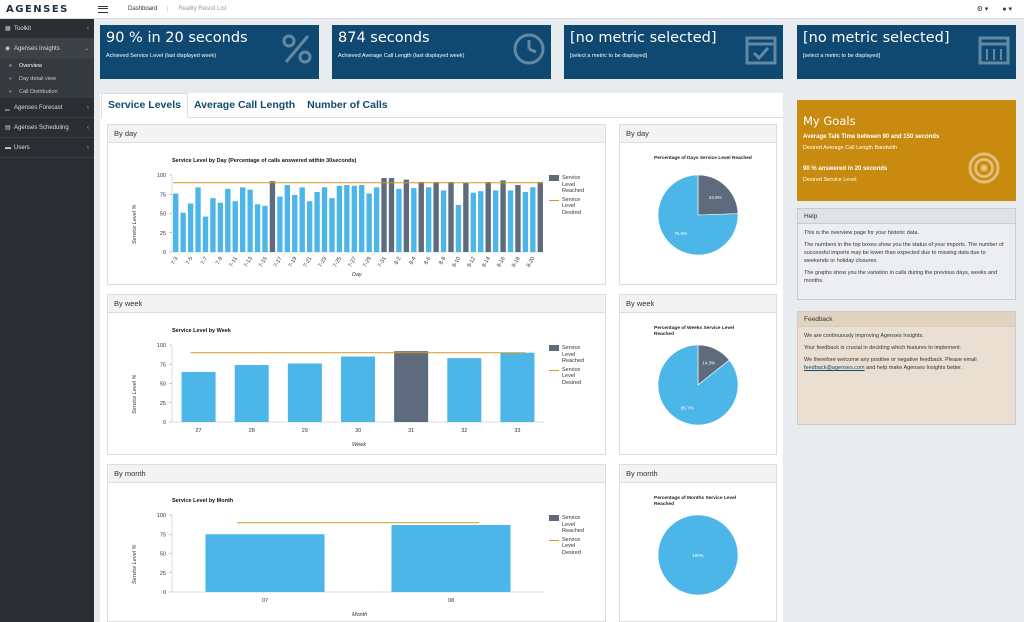 This screenshot has width=1024, height=622. I want to click on x-tick-label: 8-6, so click(427, 261).